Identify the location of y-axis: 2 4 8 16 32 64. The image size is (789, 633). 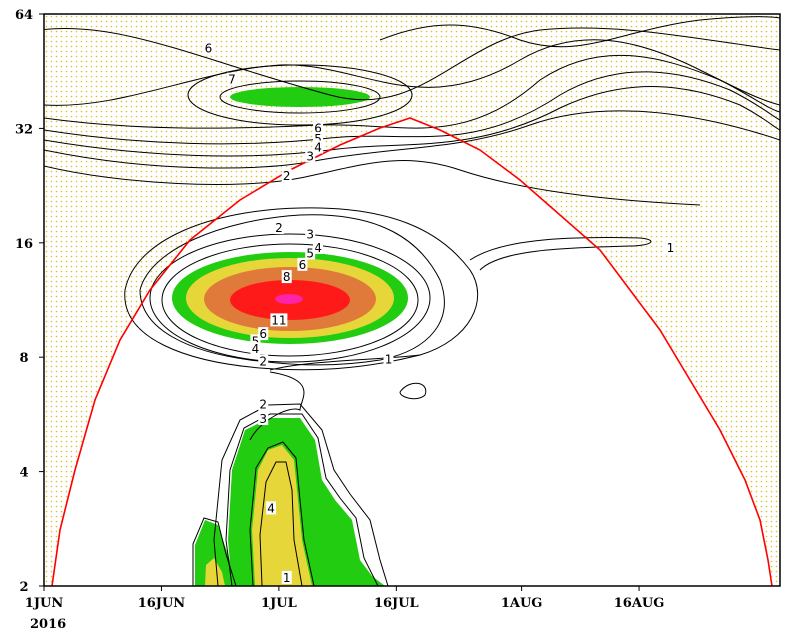
(29, 301).